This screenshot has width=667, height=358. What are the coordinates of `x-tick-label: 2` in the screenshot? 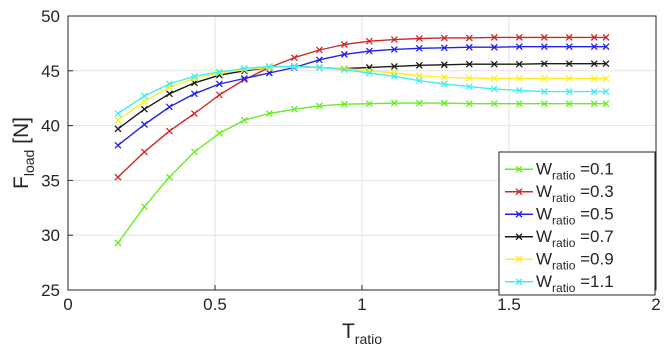 It's located at (655, 304).